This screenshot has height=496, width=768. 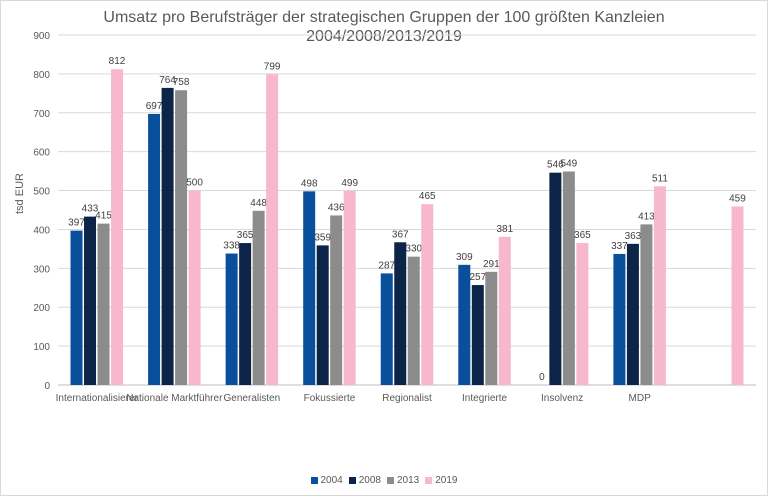 What do you see at coordinates (491, 264) in the screenshot?
I see `data-label: 291` at bounding box center [491, 264].